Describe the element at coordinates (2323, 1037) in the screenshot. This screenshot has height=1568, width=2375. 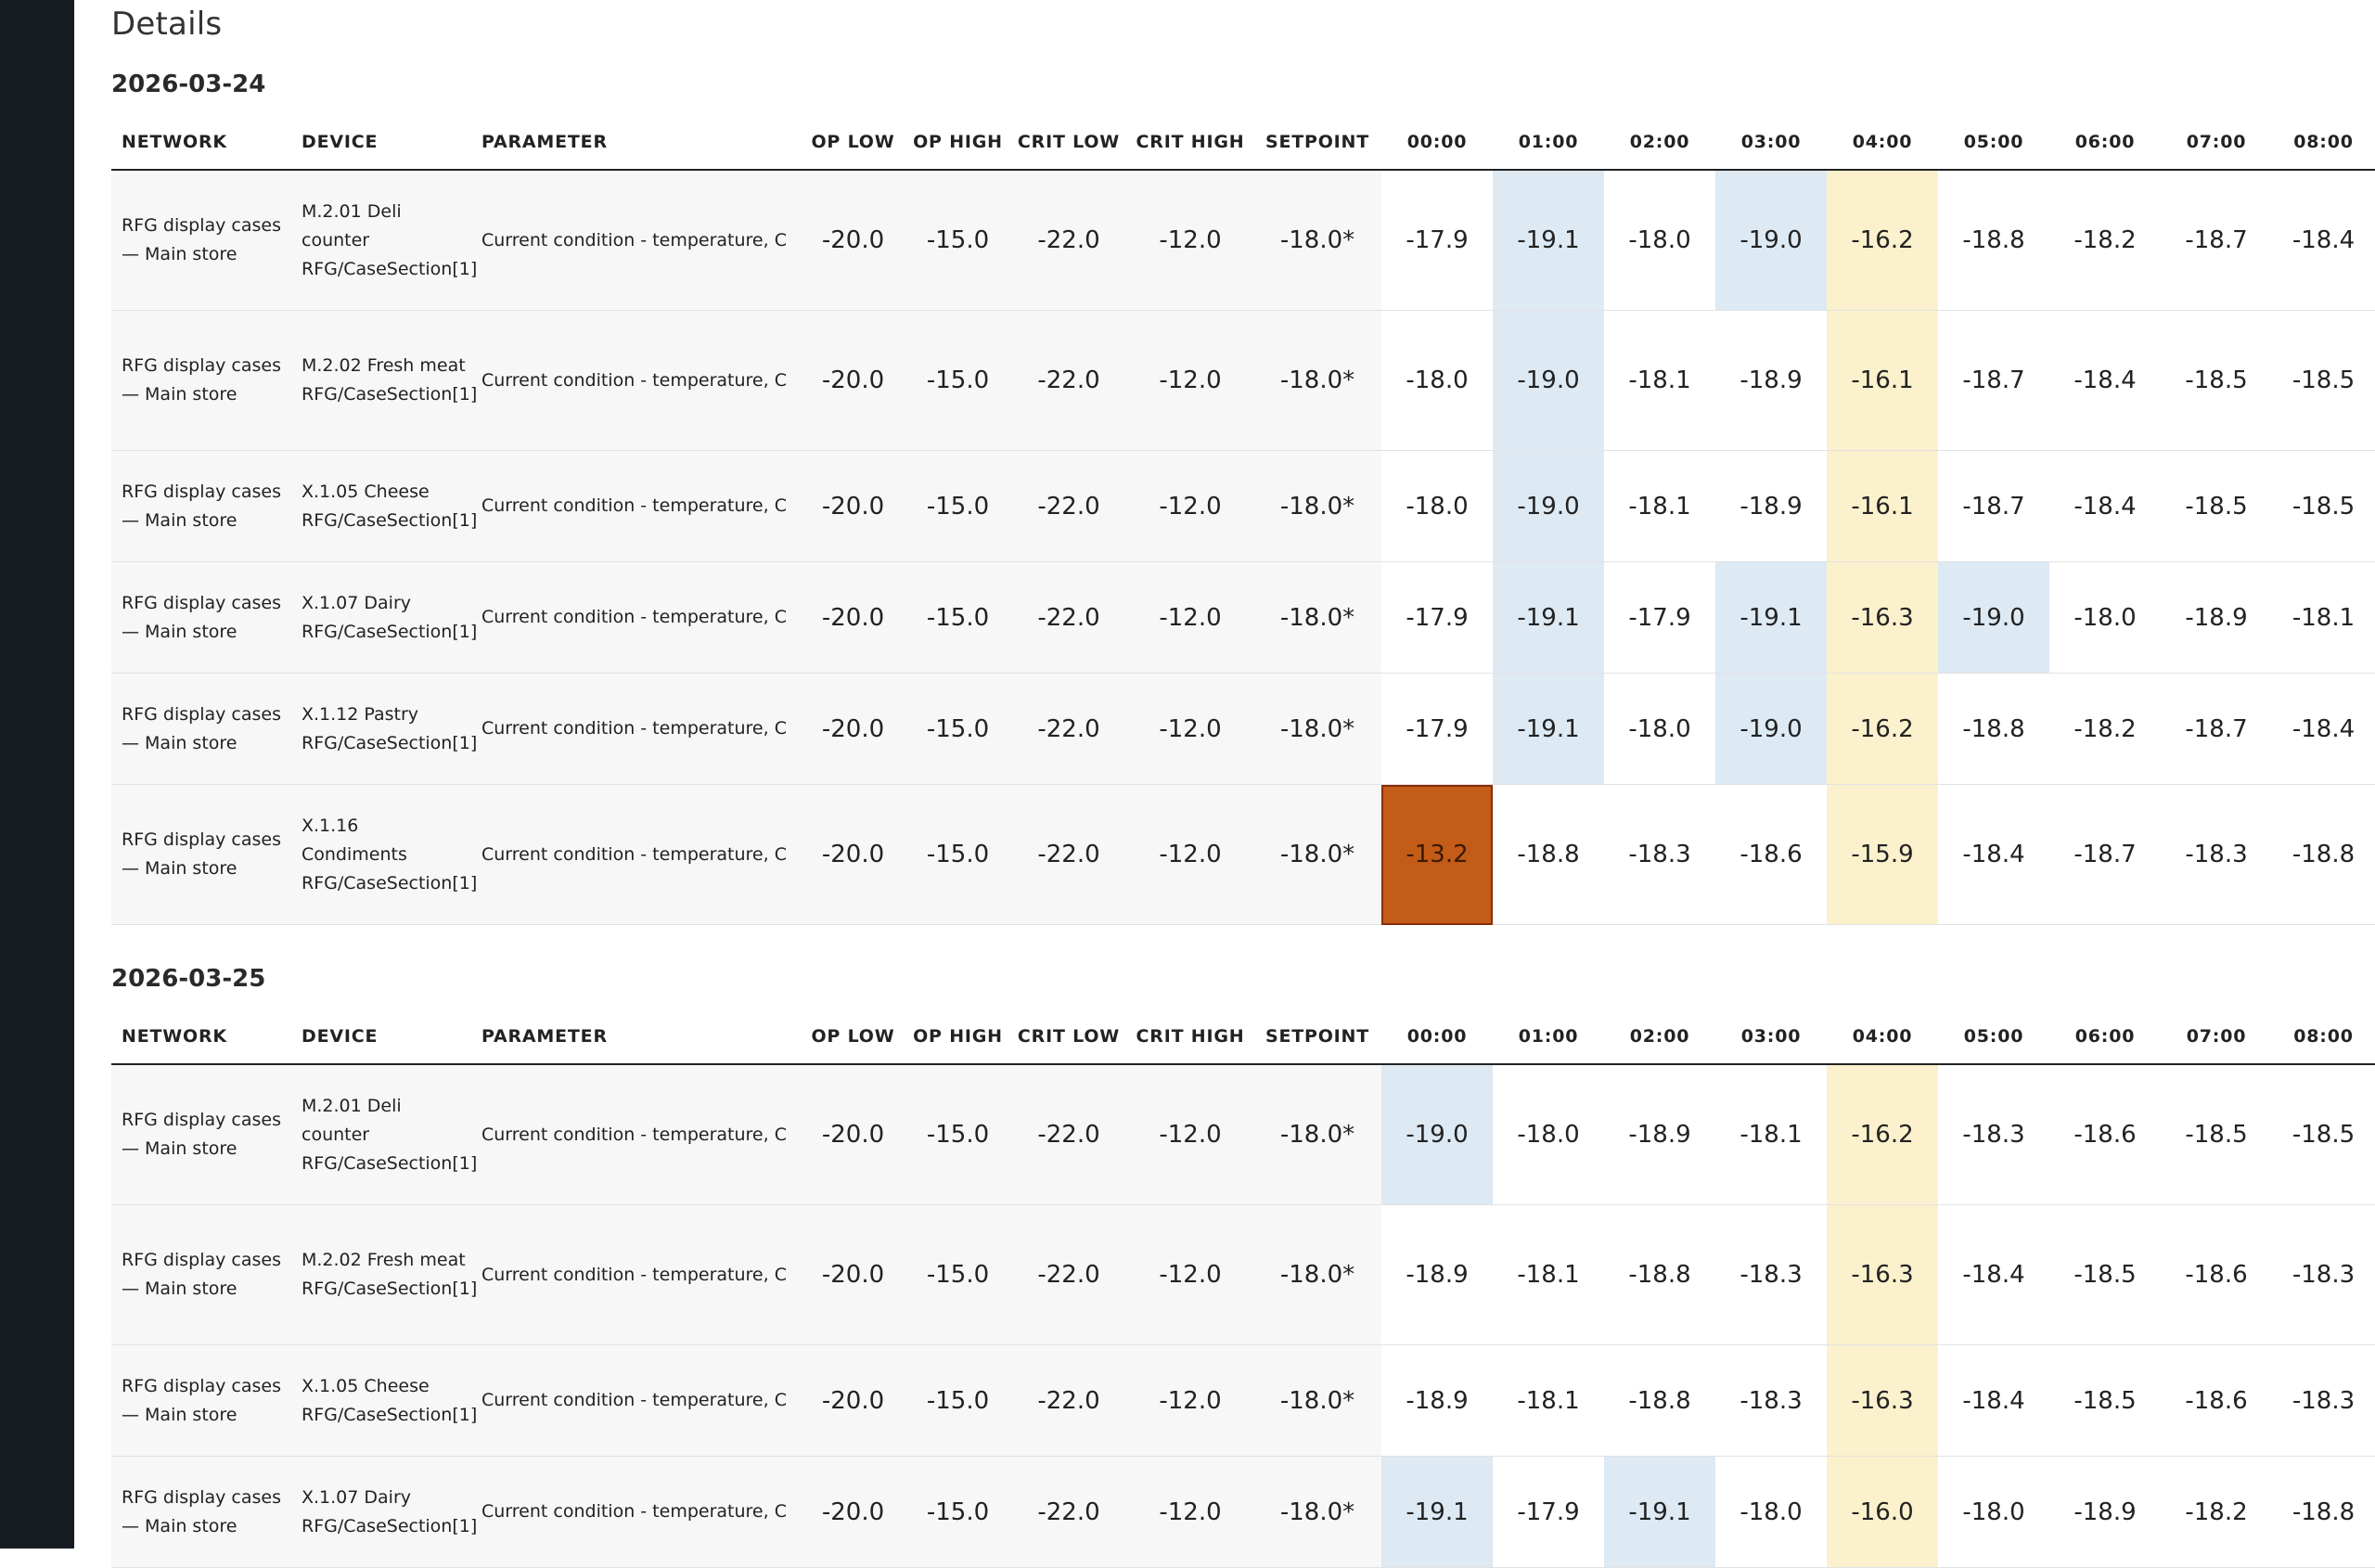
I see `hour-0800-header: 08:00` at that location.